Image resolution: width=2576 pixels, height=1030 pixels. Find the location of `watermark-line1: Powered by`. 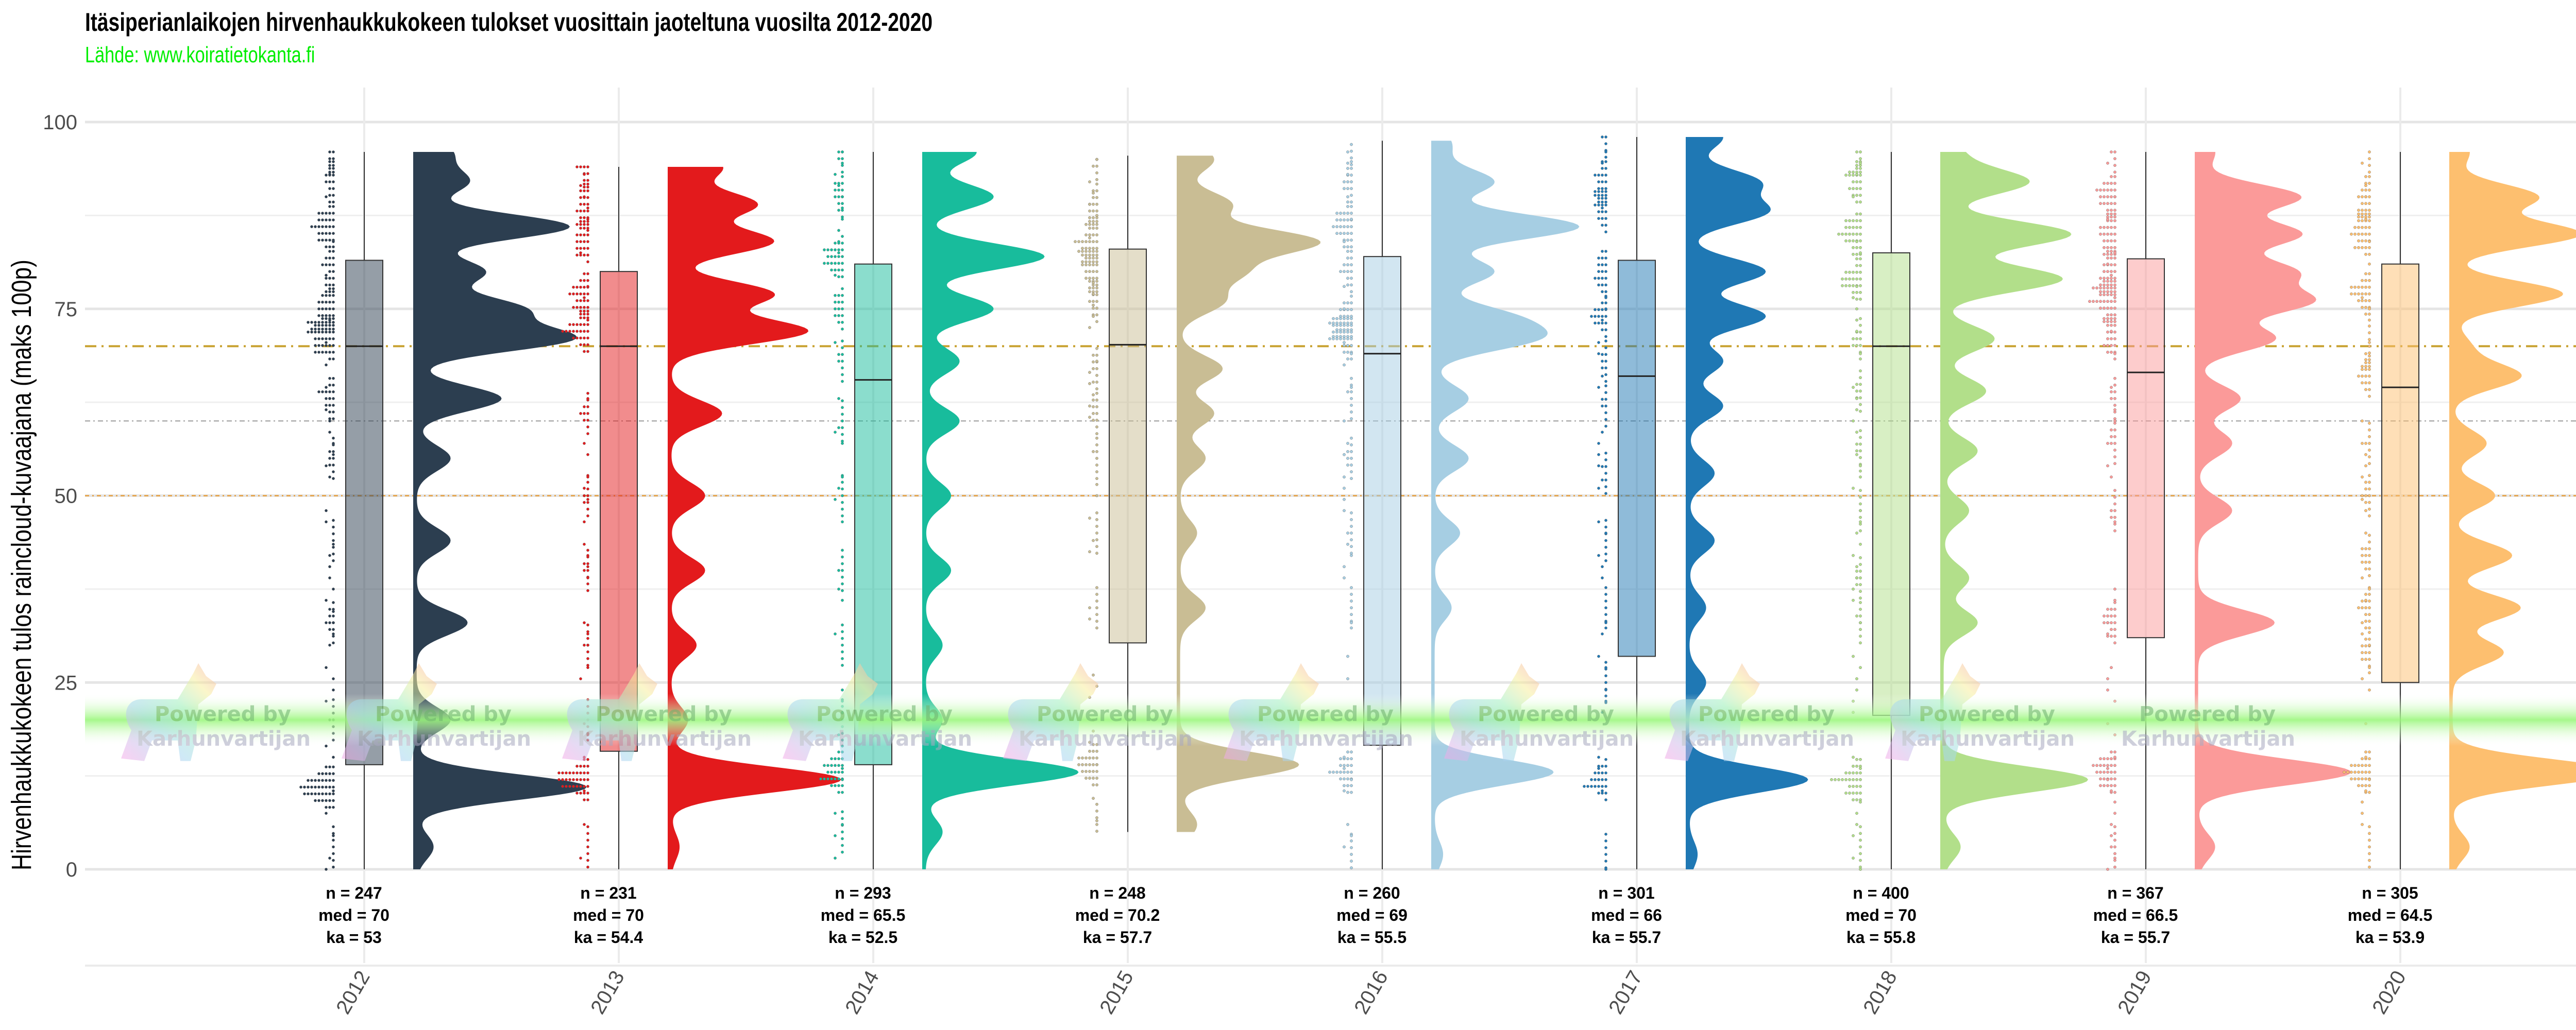

watermark-line1: Powered by is located at coordinates (1766, 714).